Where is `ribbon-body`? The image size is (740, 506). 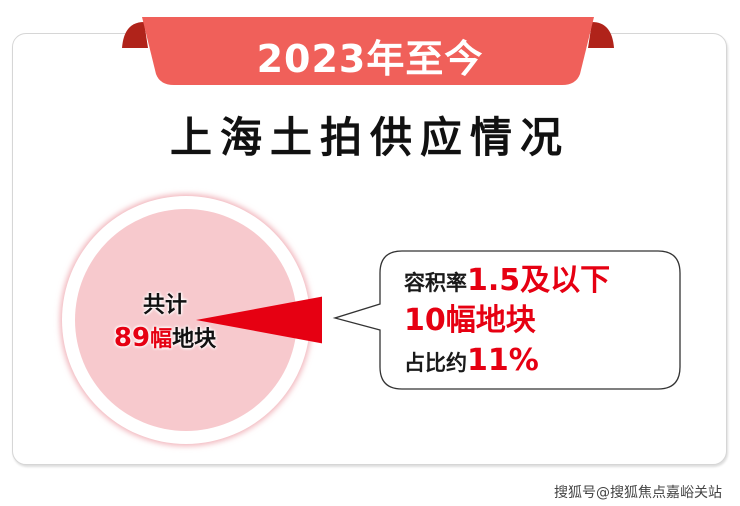 ribbon-body is located at coordinates (368, 51).